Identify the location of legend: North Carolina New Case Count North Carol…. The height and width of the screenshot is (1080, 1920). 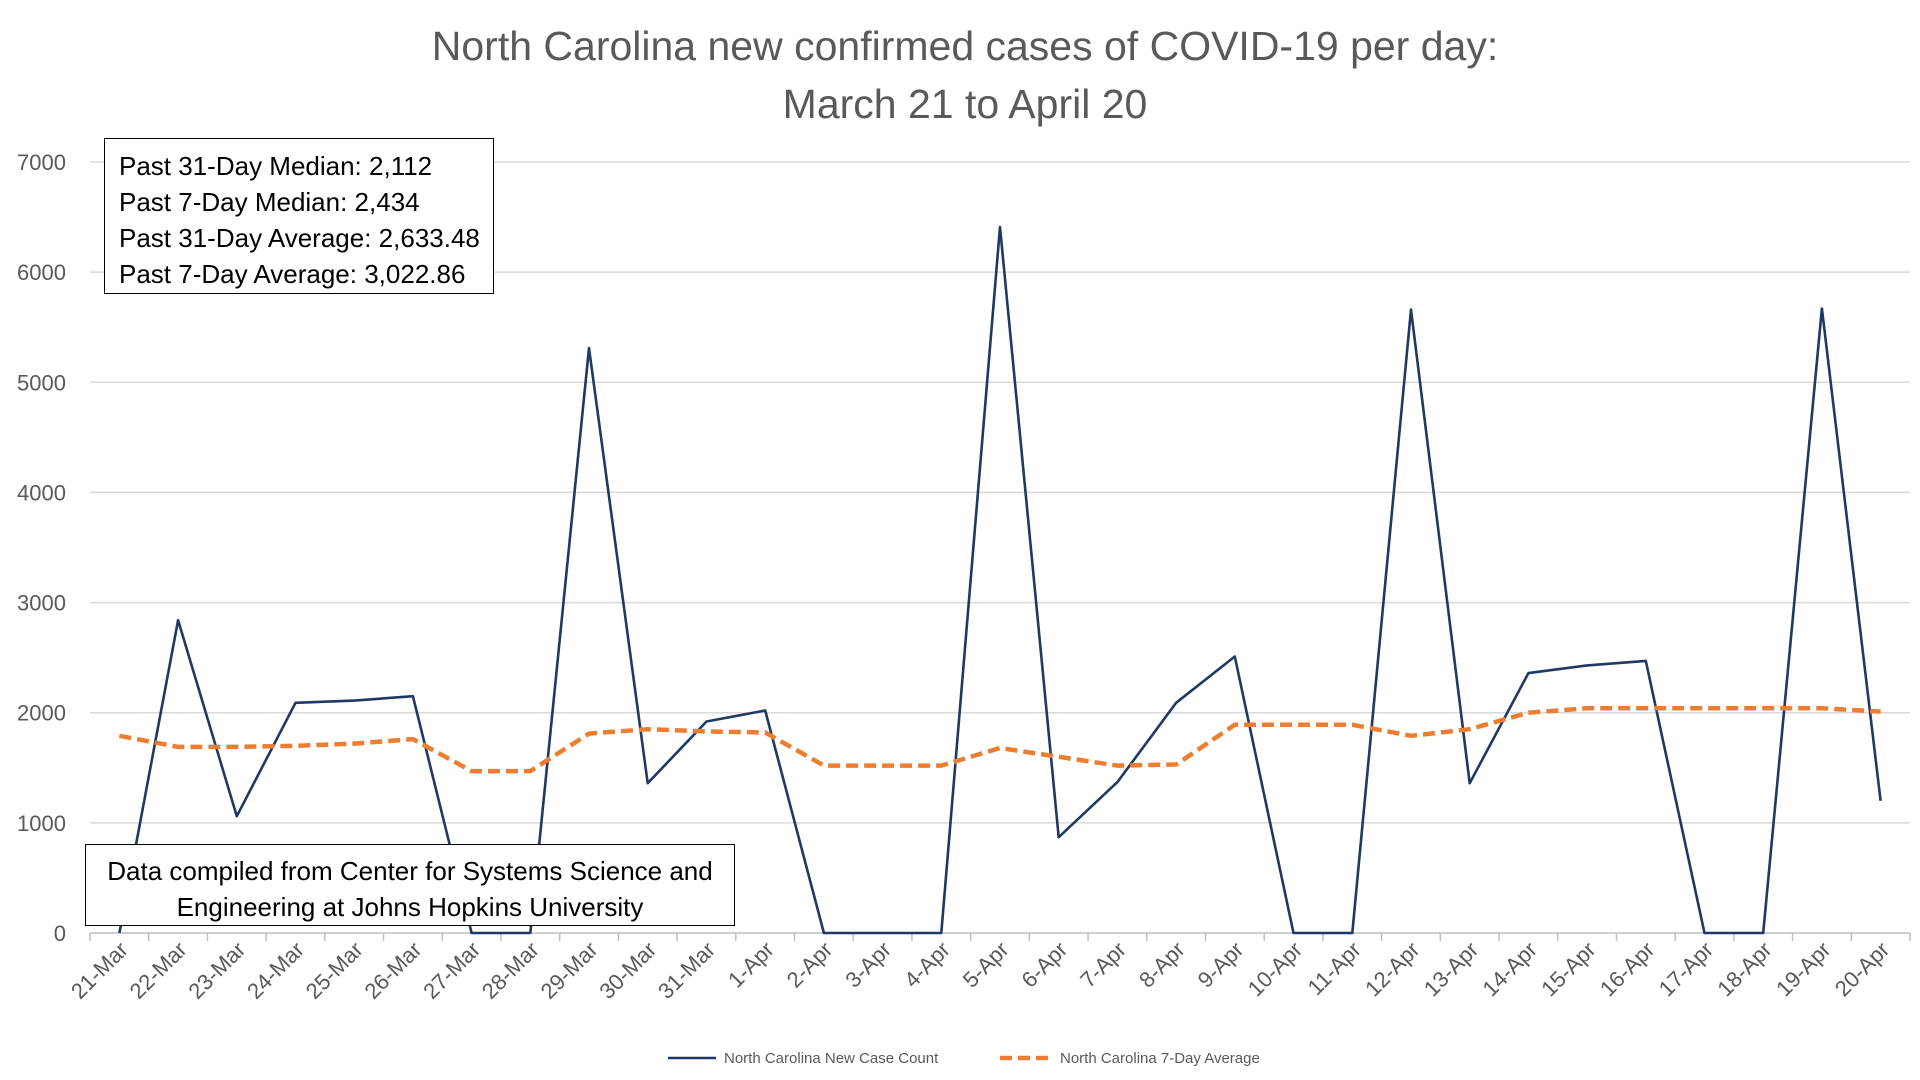
(964, 1058).